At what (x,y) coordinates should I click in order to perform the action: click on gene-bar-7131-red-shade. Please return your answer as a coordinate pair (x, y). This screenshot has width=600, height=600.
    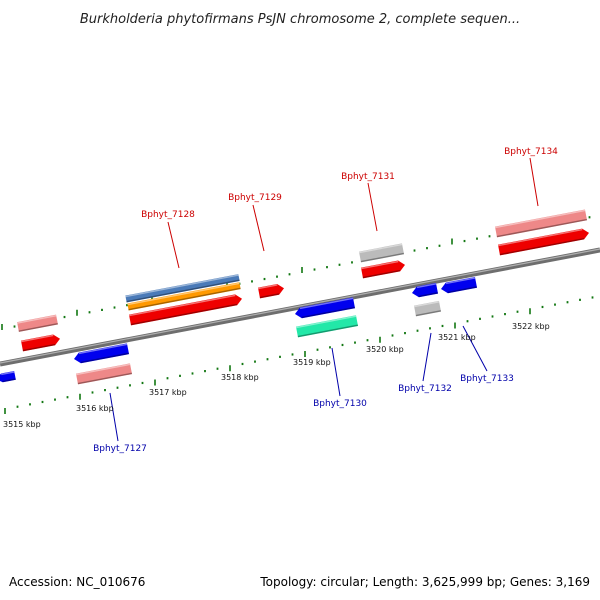
    Looking at the image, I should click on (381, 274).